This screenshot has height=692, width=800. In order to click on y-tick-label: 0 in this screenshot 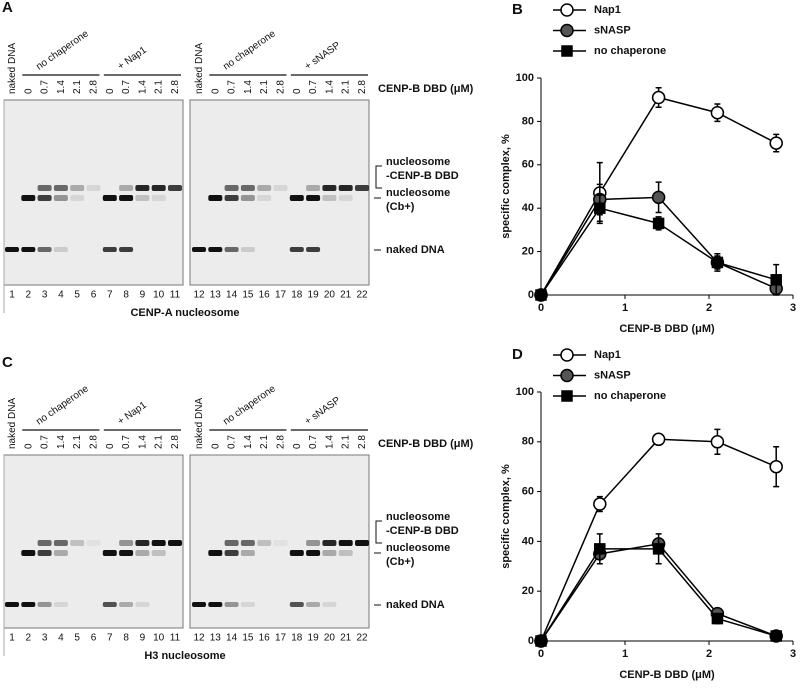, I will do `click(531, 641)`.